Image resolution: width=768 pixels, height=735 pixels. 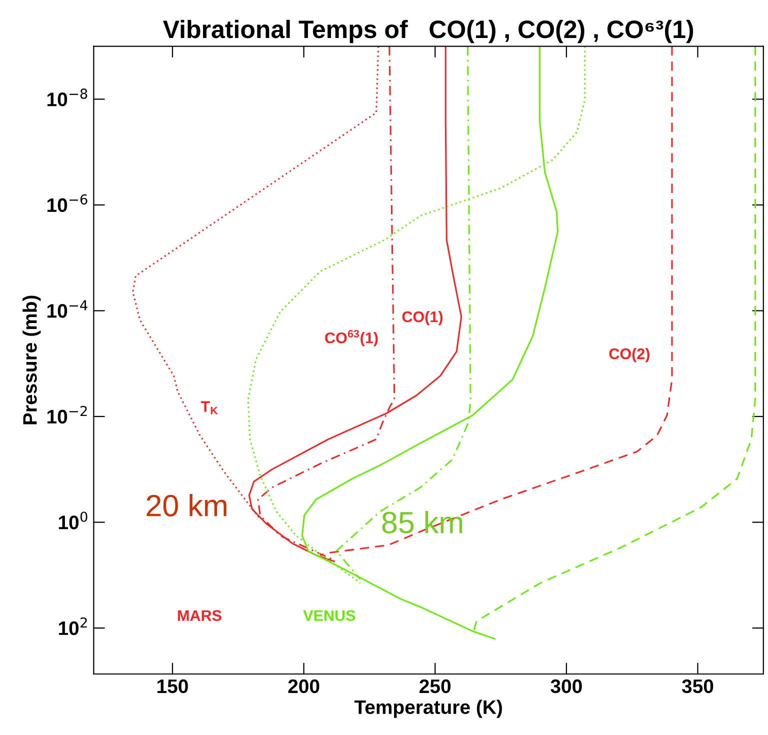 What do you see at coordinates (351, 338) in the screenshot?
I see `annotation: CO$^{63}$(1)` at bounding box center [351, 338].